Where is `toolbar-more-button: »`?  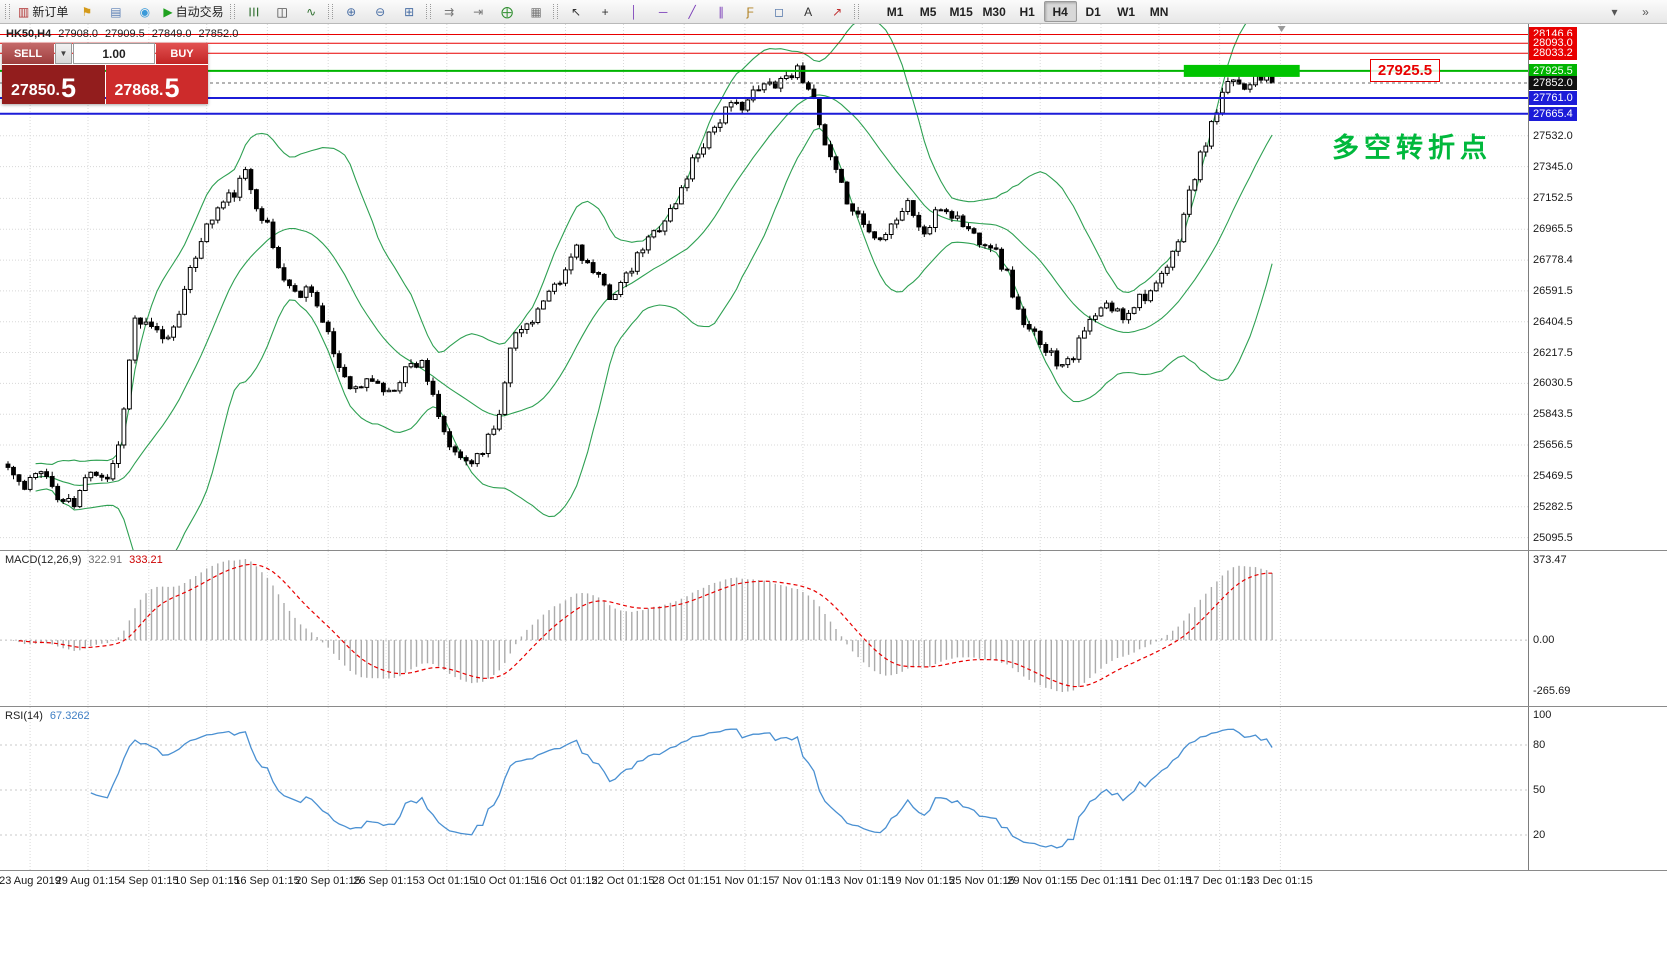
toolbar-more-button: » is located at coordinates (1645, 11).